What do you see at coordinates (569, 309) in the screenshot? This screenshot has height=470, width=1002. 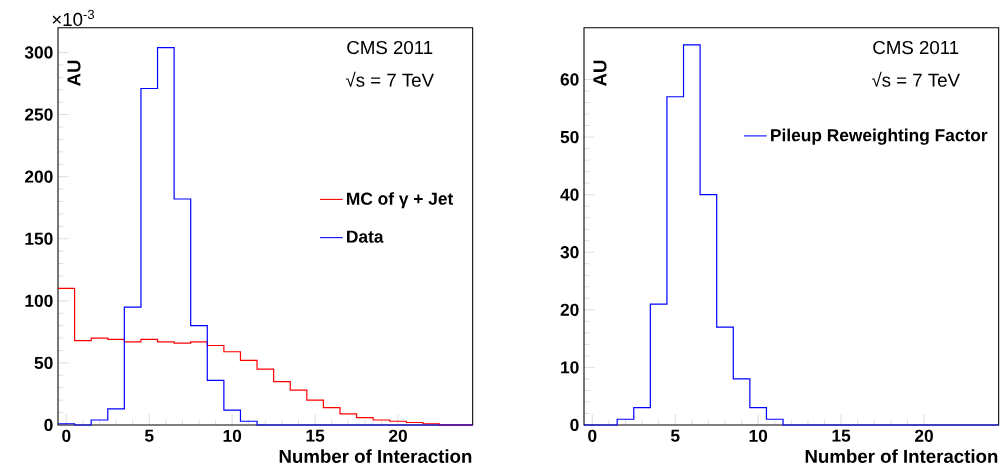 I see `y-tick-label: 20` at bounding box center [569, 309].